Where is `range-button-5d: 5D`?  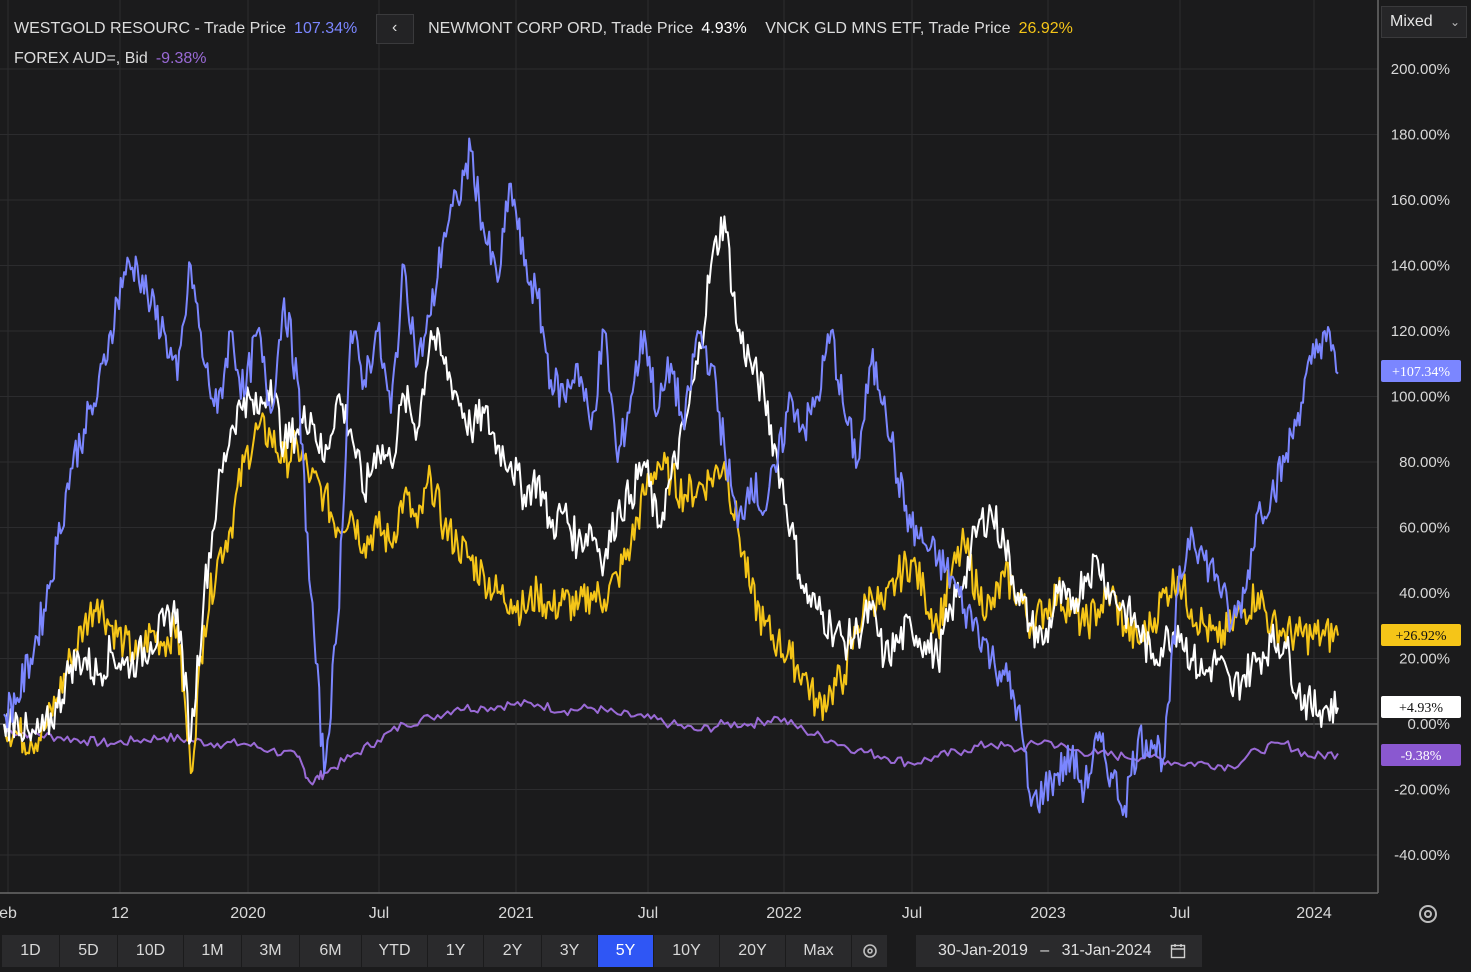 range-button-5d: 5D is located at coordinates (89, 951).